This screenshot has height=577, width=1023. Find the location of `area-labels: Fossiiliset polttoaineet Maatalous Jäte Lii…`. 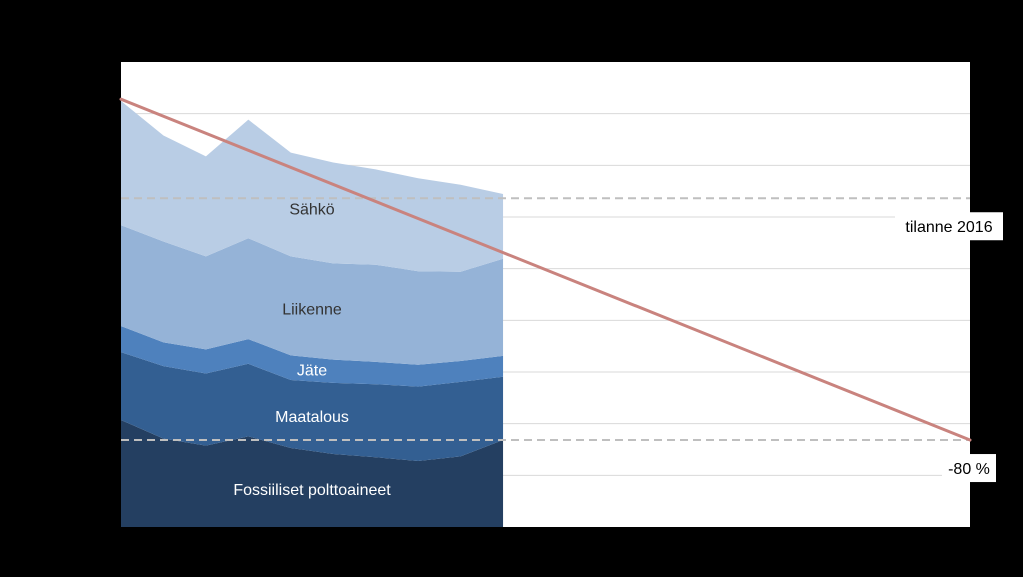

area-labels: Fossiiliset polttoaineet Maatalous Jäte Lii… is located at coordinates (312, 350).